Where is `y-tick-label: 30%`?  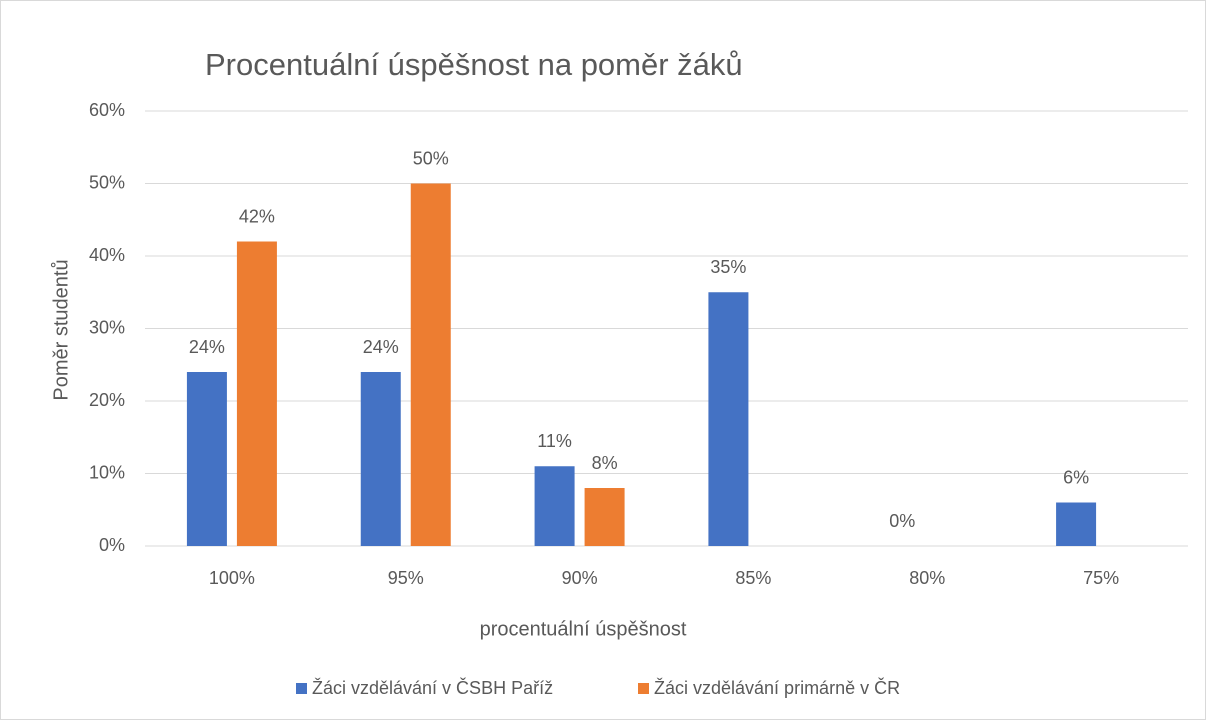 y-tick-label: 30% is located at coordinates (107, 327).